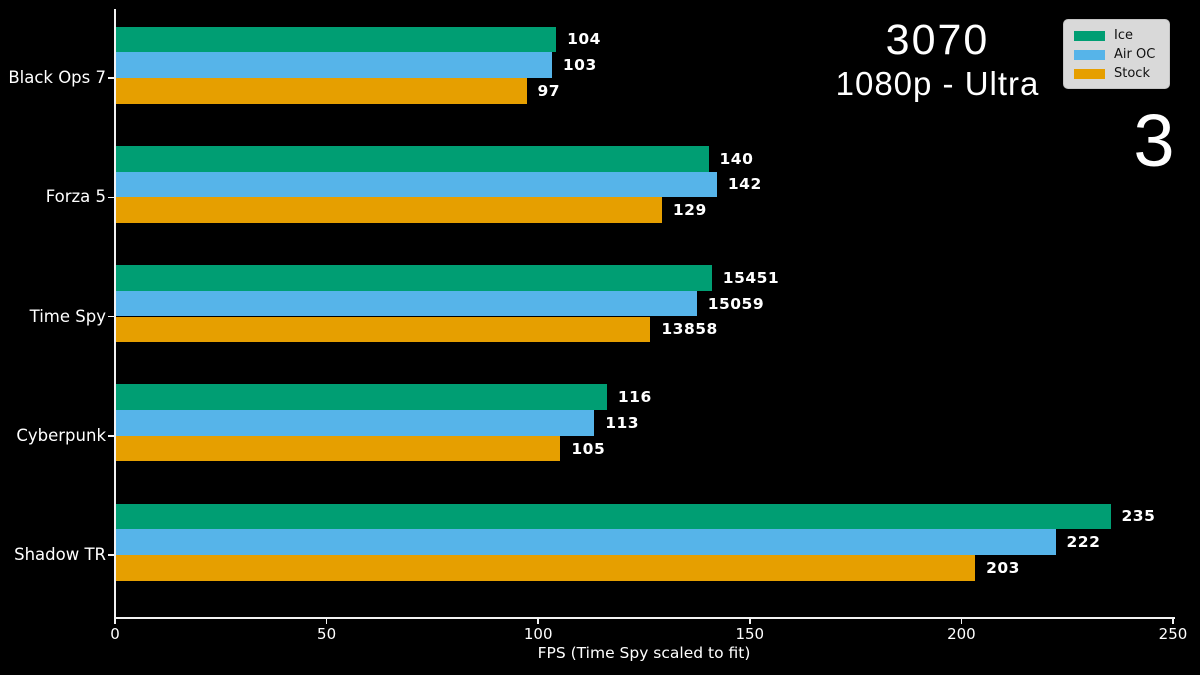 Image resolution: width=1200 pixels, height=675 pixels. Describe the element at coordinates (750, 634) in the screenshot. I see `x-tick-label: 150` at that location.